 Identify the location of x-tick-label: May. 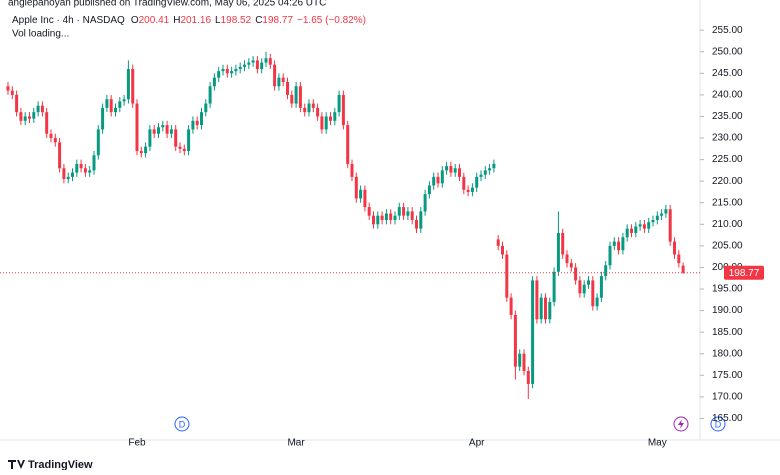
(657, 443).